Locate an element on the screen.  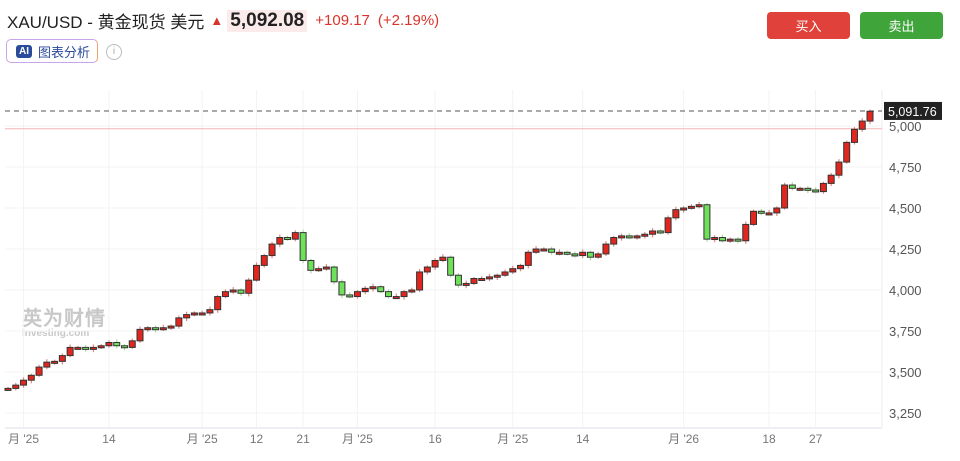
x-tick-label: 14 is located at coordinates (109, 439).